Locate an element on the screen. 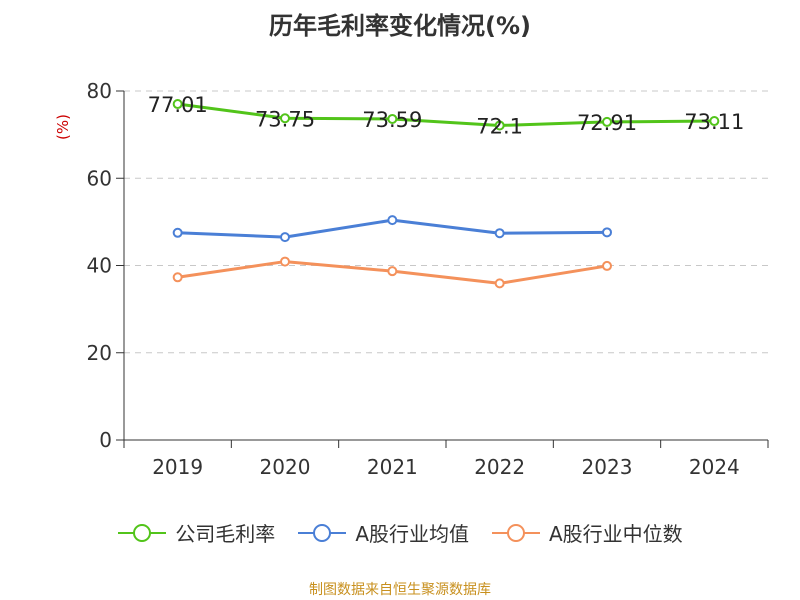  data-label: 77.01 is located at coordinates (178, 105).